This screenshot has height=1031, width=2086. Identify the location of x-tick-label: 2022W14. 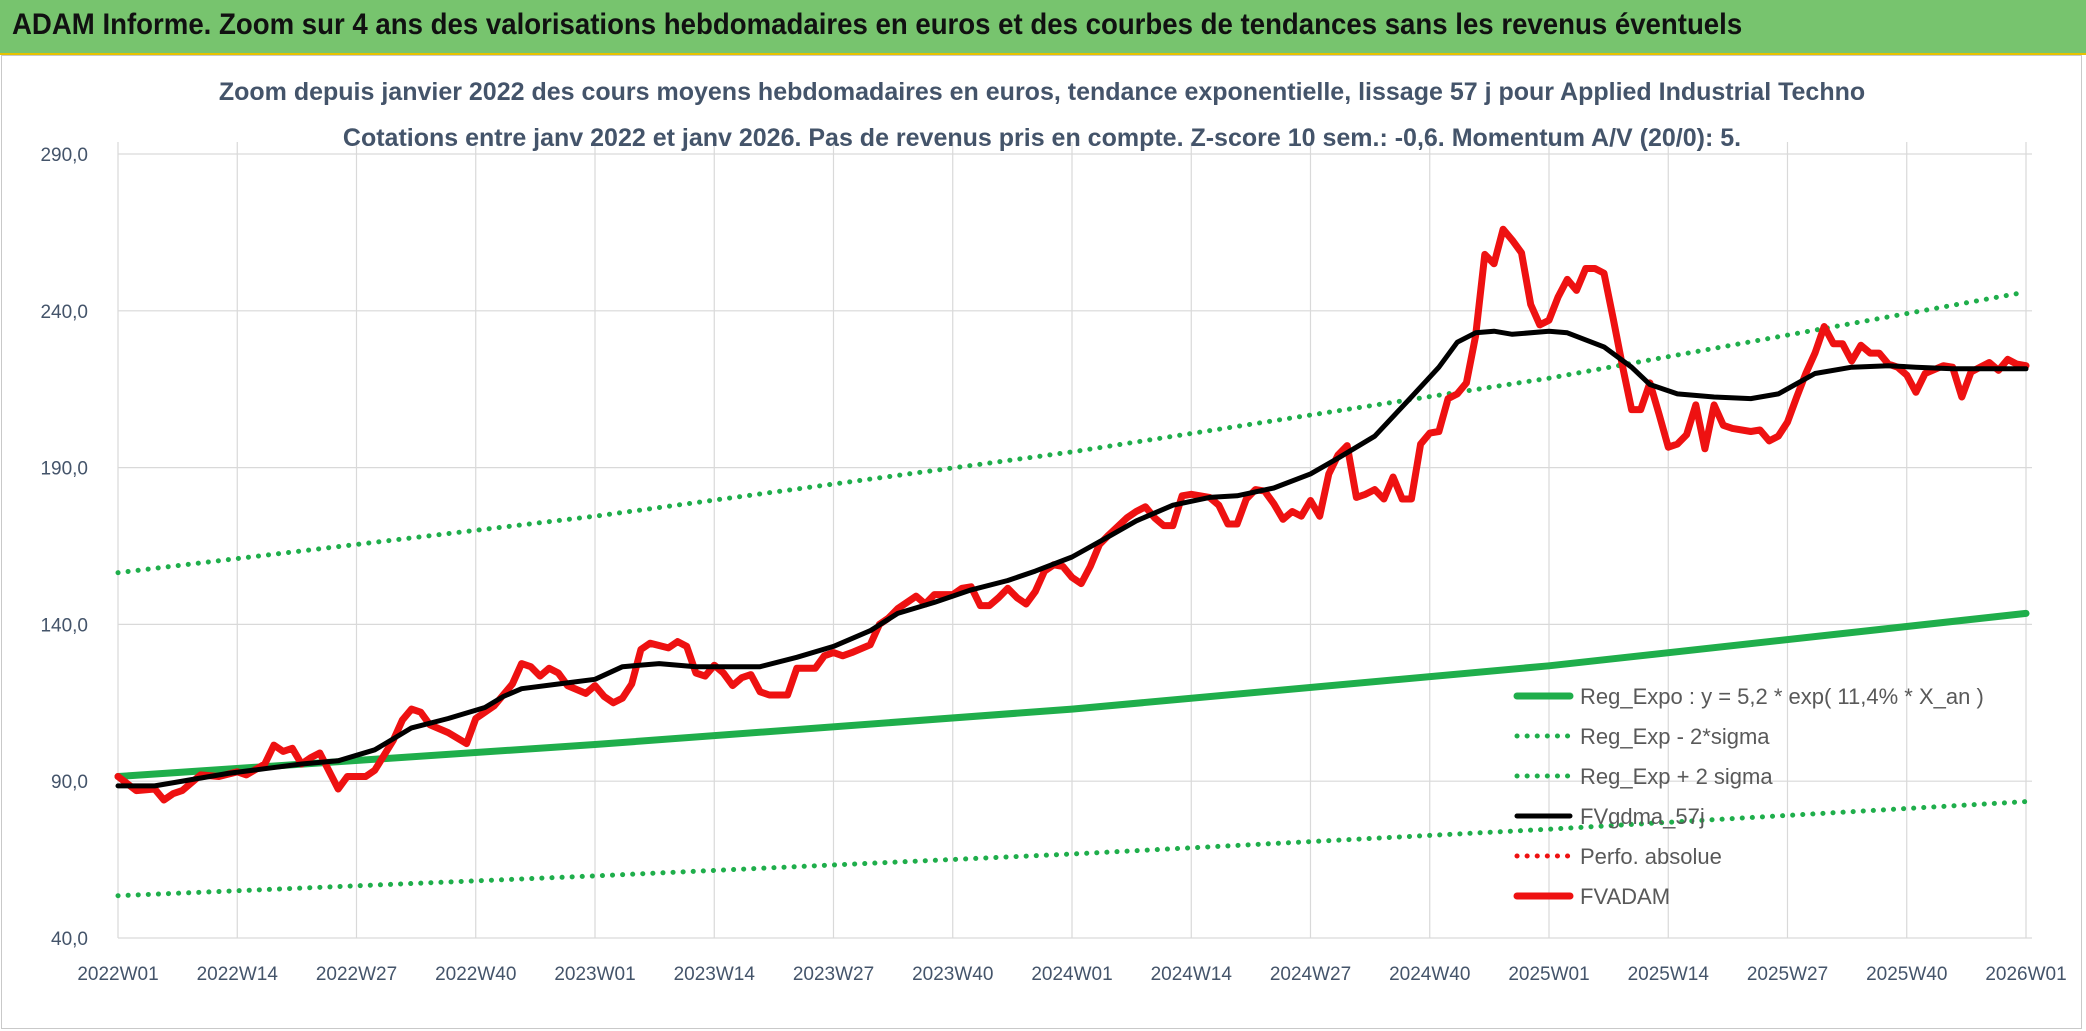
(238, 974).